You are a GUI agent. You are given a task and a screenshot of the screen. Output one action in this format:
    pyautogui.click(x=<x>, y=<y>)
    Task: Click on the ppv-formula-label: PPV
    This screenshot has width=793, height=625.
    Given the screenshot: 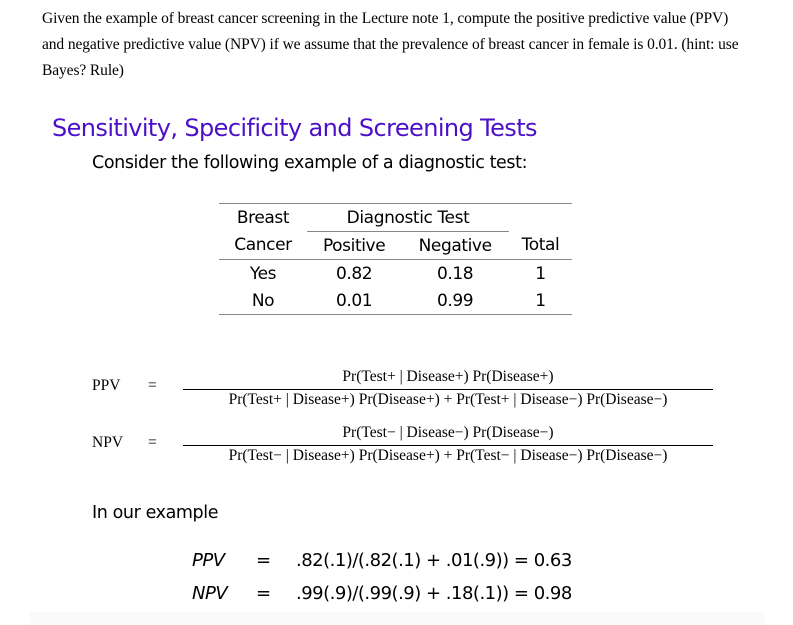 What is the action you would take?
    pyautogui.click(x=106, y=385)
    